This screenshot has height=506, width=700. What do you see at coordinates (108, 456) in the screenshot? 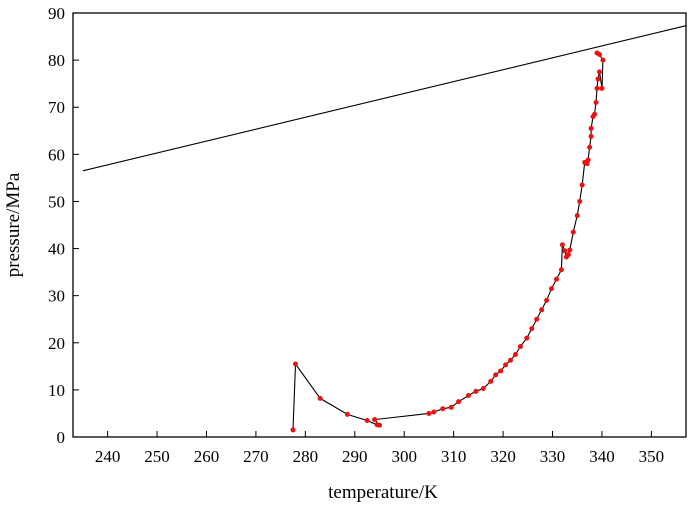
I see `x-tick-label: 240` at bounding box center [108, 456].